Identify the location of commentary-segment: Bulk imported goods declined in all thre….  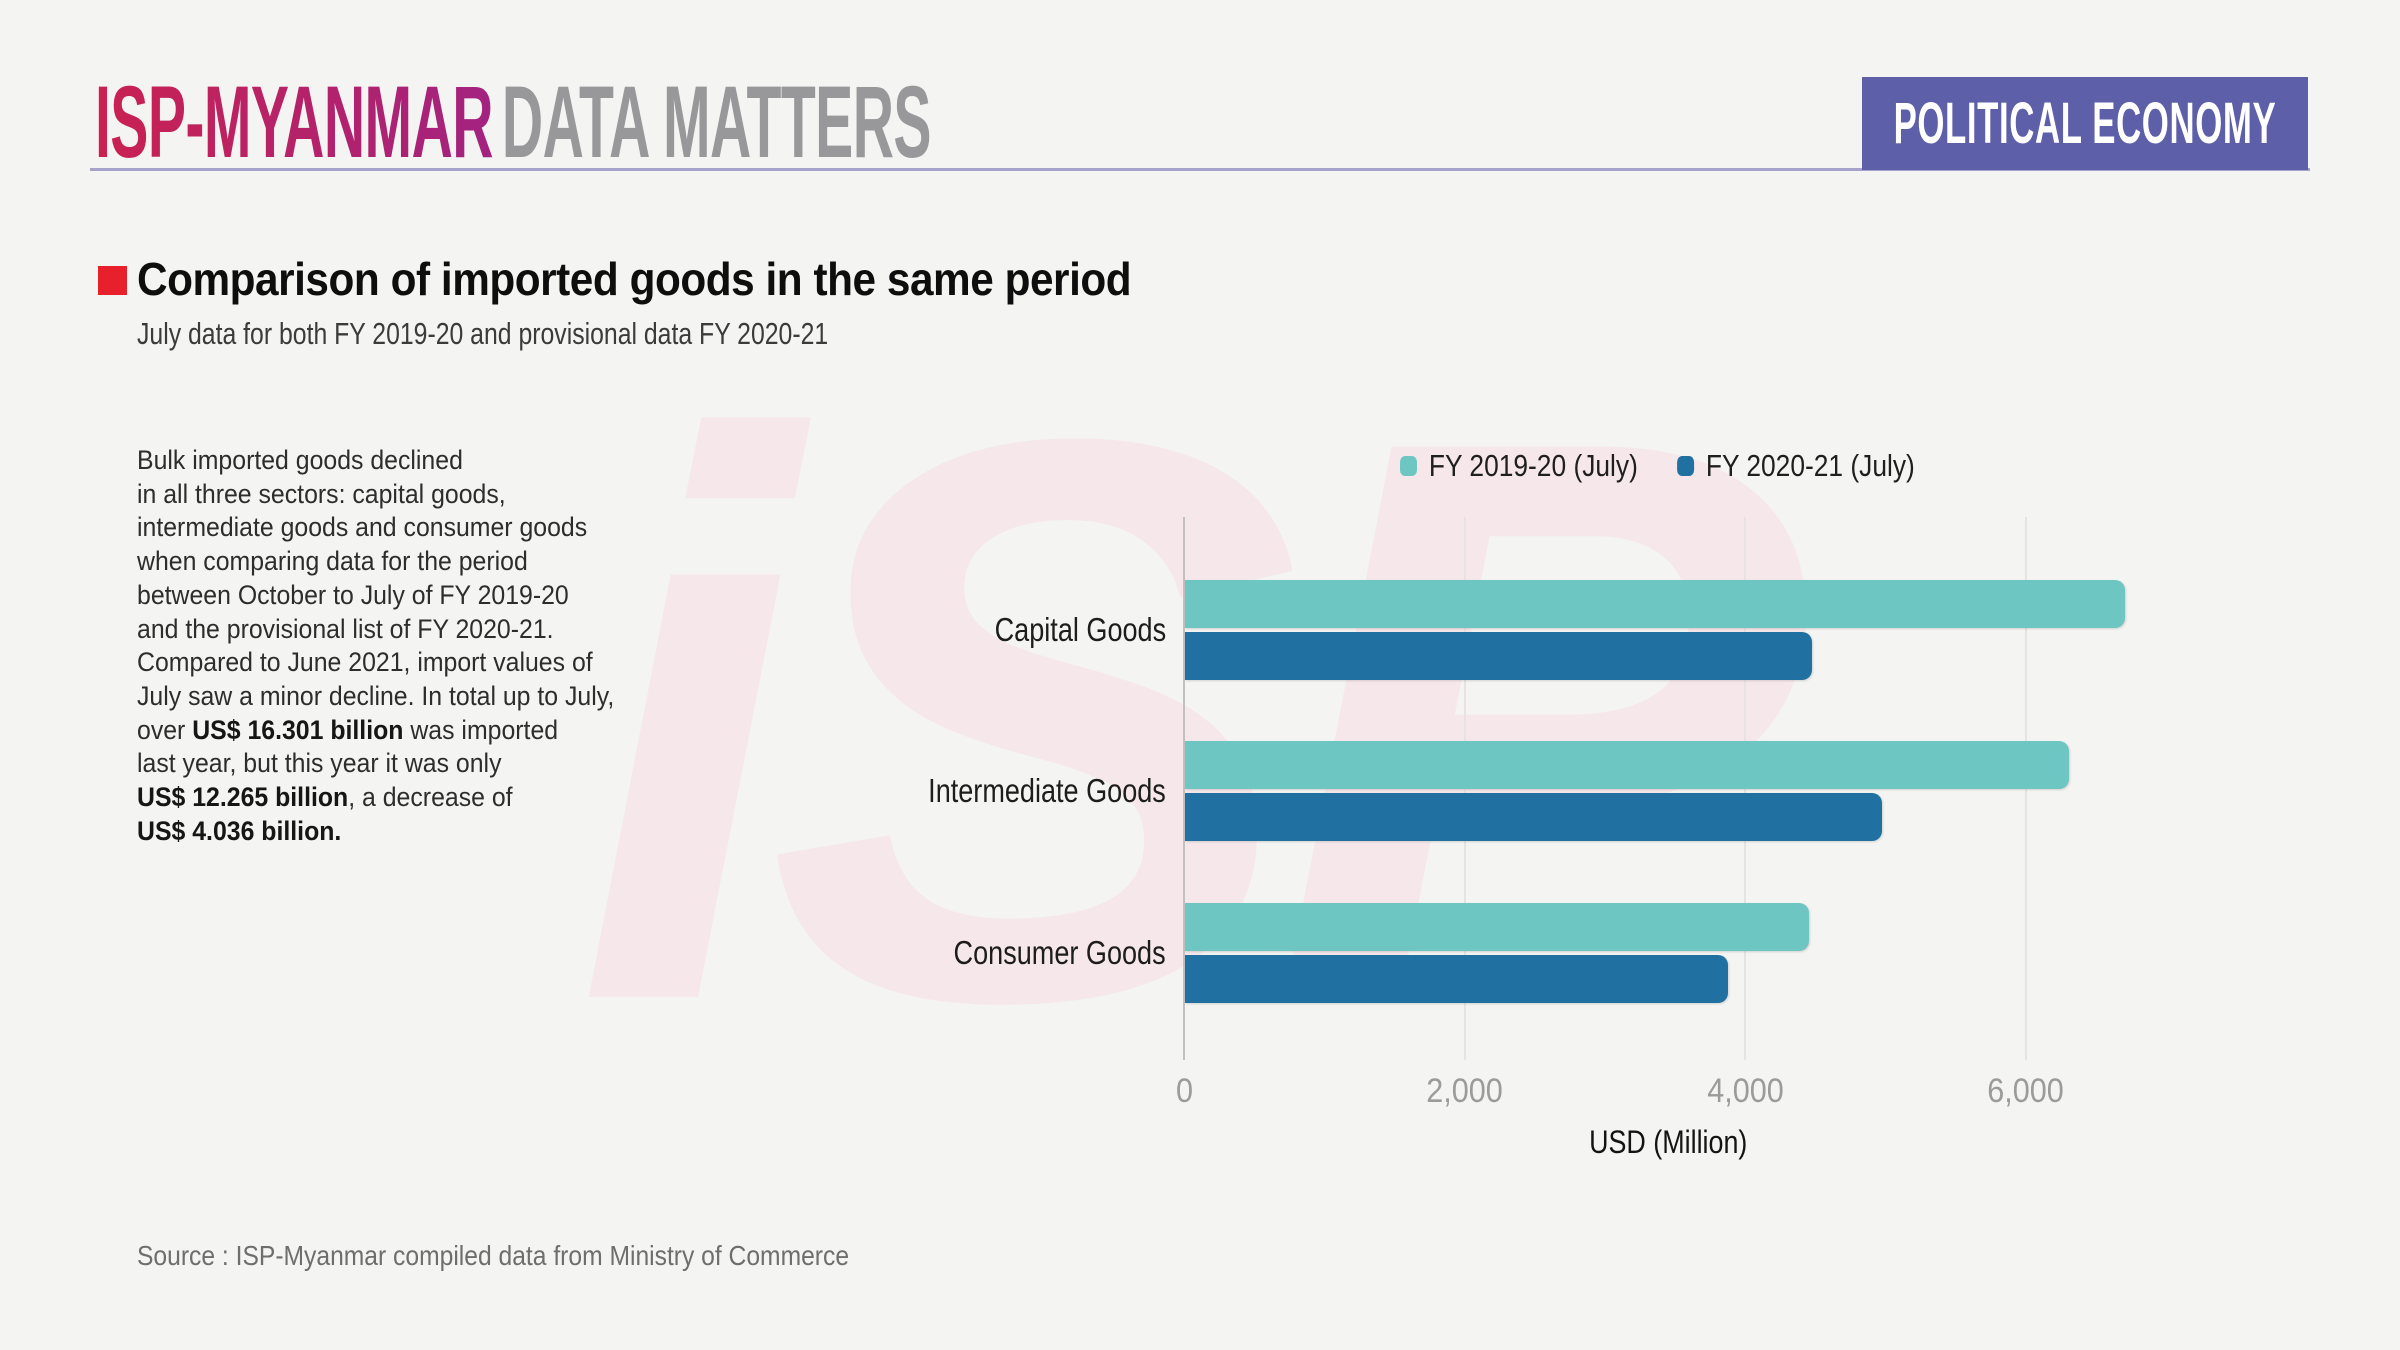
(376, 595).